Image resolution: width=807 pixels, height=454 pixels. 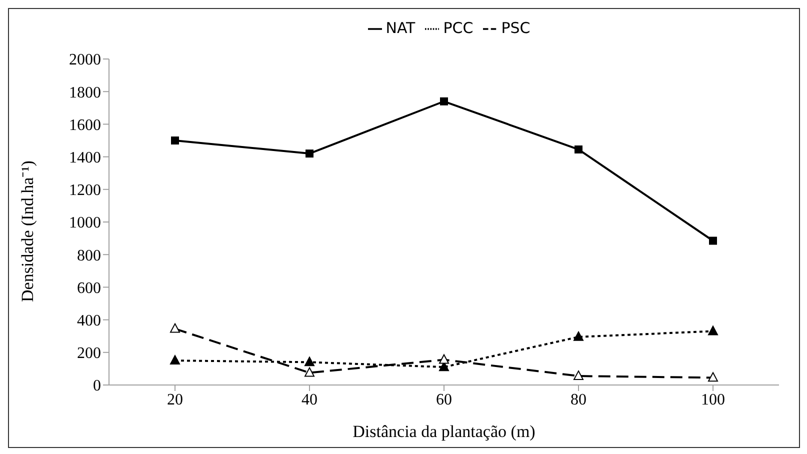 What do you see at coordinates (578, 399) in the screenshot?
I see `x-tick-label: 80` at bounding box center [578, 399].